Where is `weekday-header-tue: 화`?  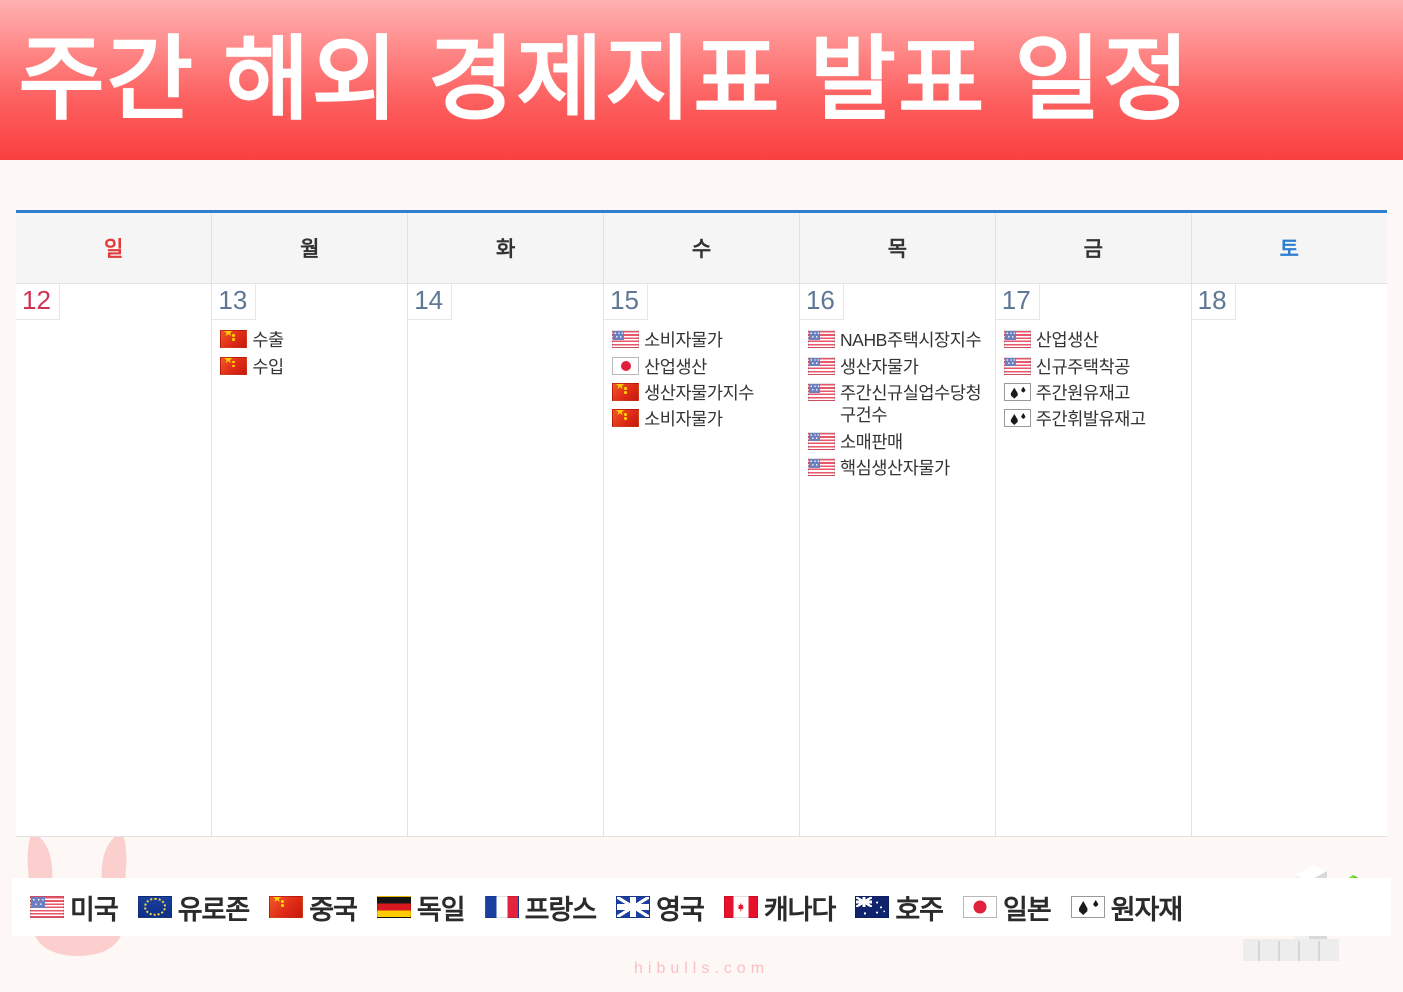 weekday-header-tue: 화 is located at coordinates (505, 247).